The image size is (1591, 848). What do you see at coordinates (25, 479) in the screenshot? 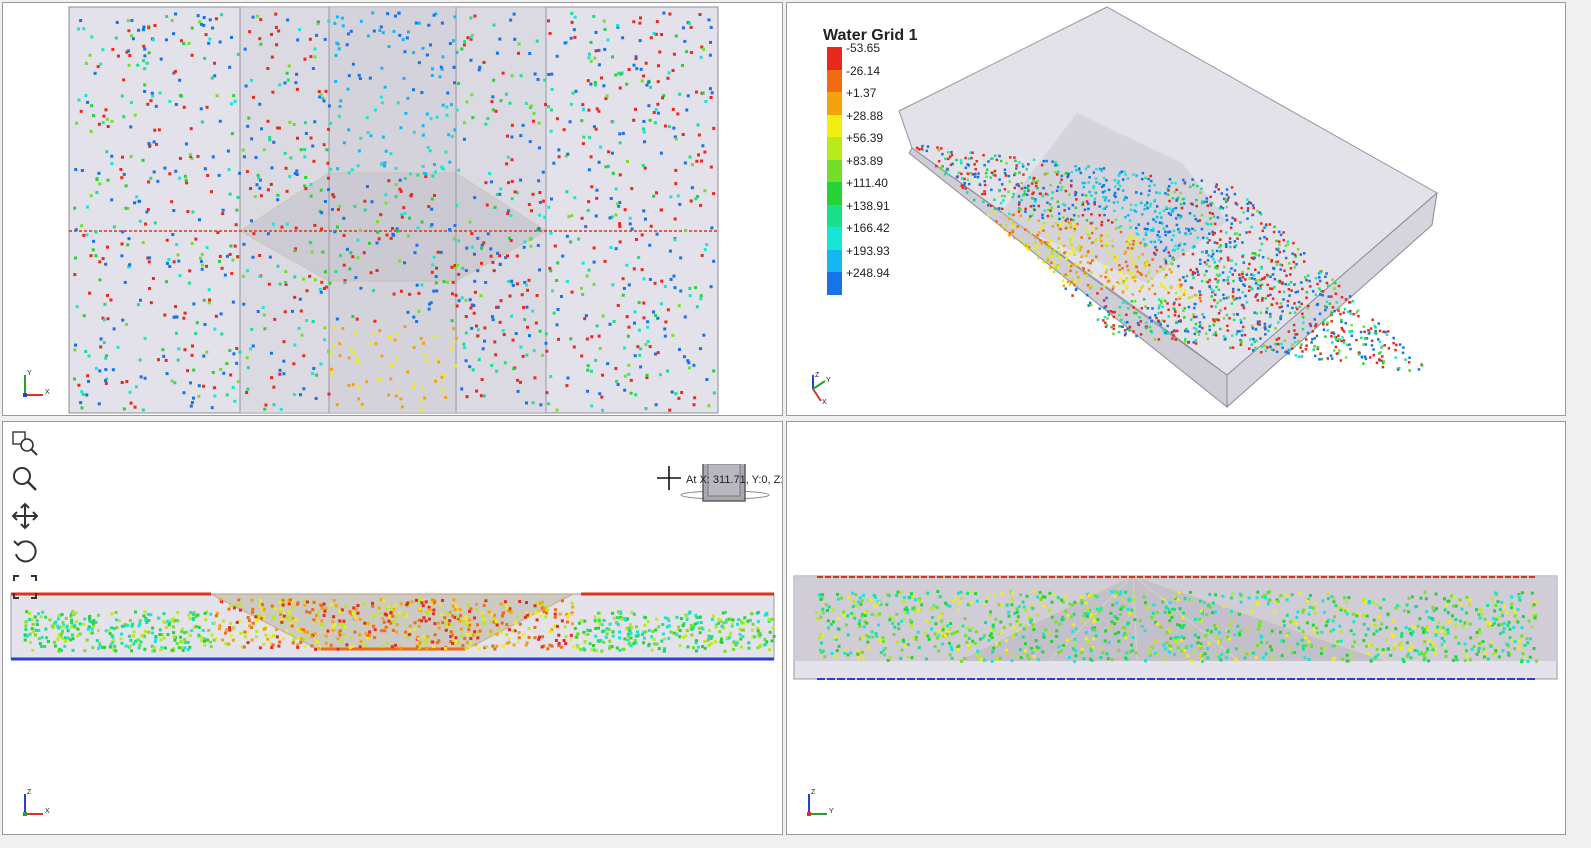
I see `zoom-icon` at bounding box center [25, 479].